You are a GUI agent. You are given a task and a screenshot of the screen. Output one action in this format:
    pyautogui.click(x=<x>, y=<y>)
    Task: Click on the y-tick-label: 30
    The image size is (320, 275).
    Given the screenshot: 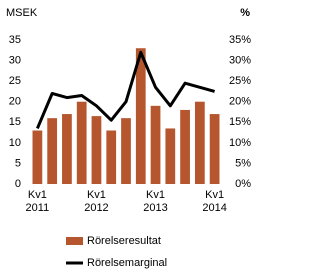 What is the action you would take?
    pyautogui.click(x=15, y=60)
    